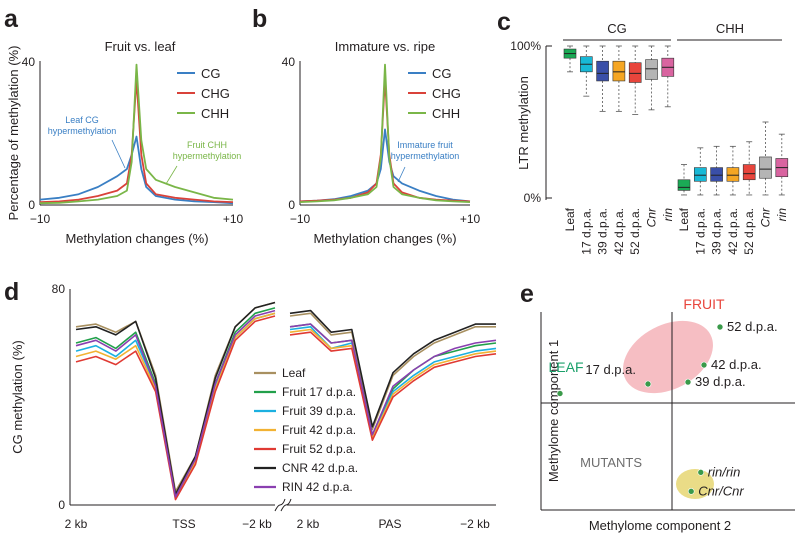 The width and height of the screenshot is (811, 554). I want to click on panel-d-series-fruit-17-d-p-a-tss, so click(175, 402).